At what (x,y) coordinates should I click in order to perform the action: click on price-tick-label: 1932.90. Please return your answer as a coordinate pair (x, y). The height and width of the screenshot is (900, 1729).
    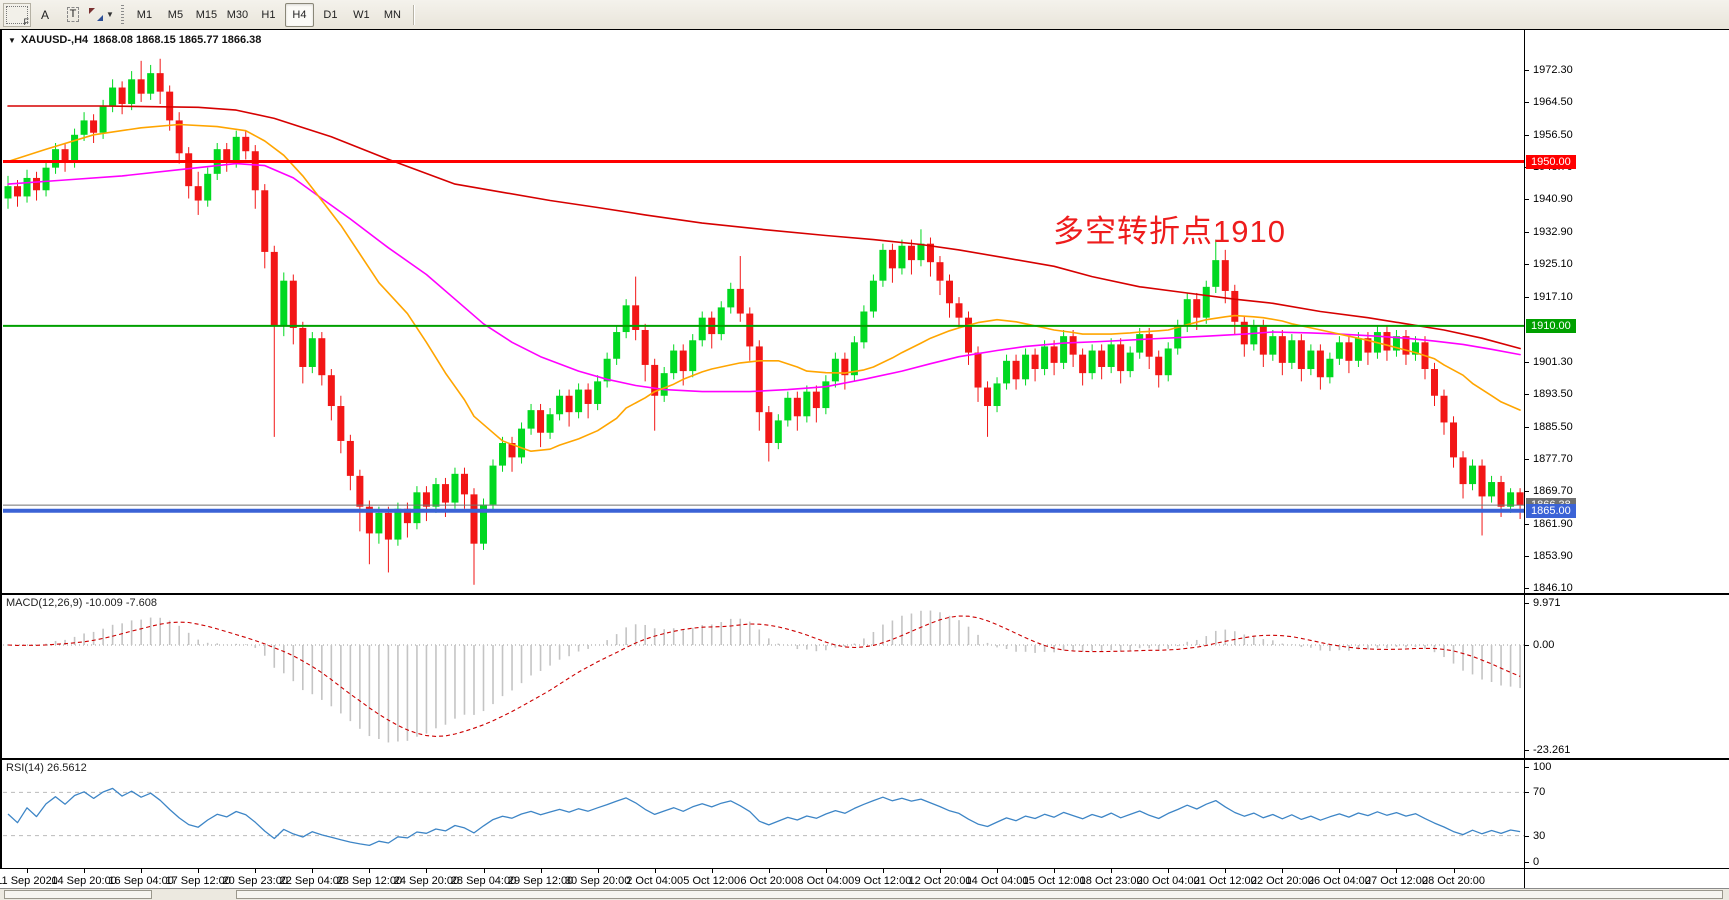
    Looking at the image, I should click on (1553, 231).